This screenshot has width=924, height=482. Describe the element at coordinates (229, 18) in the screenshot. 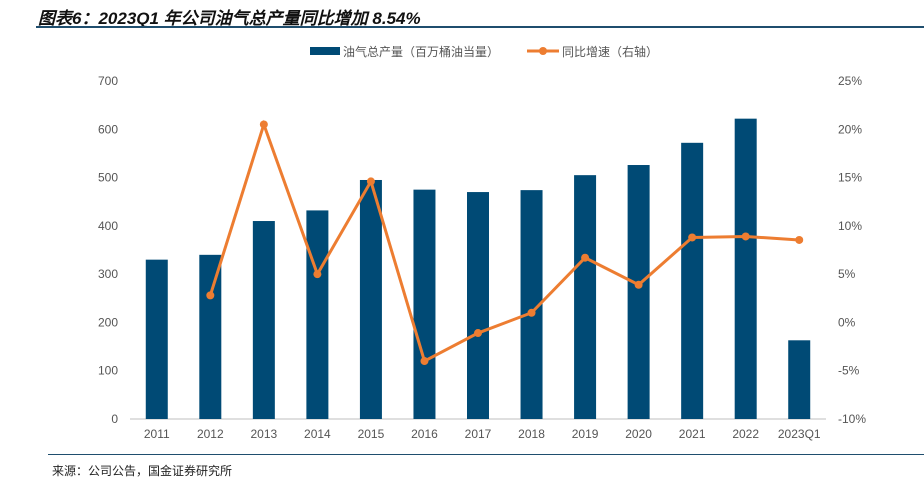

I see `chart-title: 图表6：2023Q1 年公司油气总产量同比增加 8.54%` at that location.